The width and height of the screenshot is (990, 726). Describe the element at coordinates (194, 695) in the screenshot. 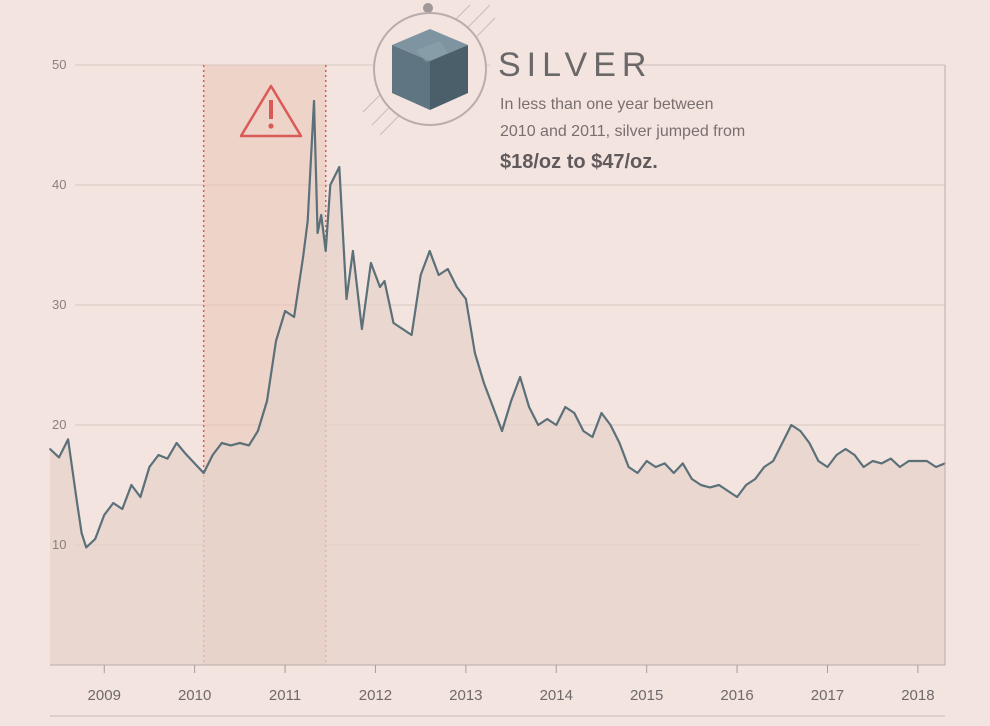

I see `x-tick-label: 2010` at that location.